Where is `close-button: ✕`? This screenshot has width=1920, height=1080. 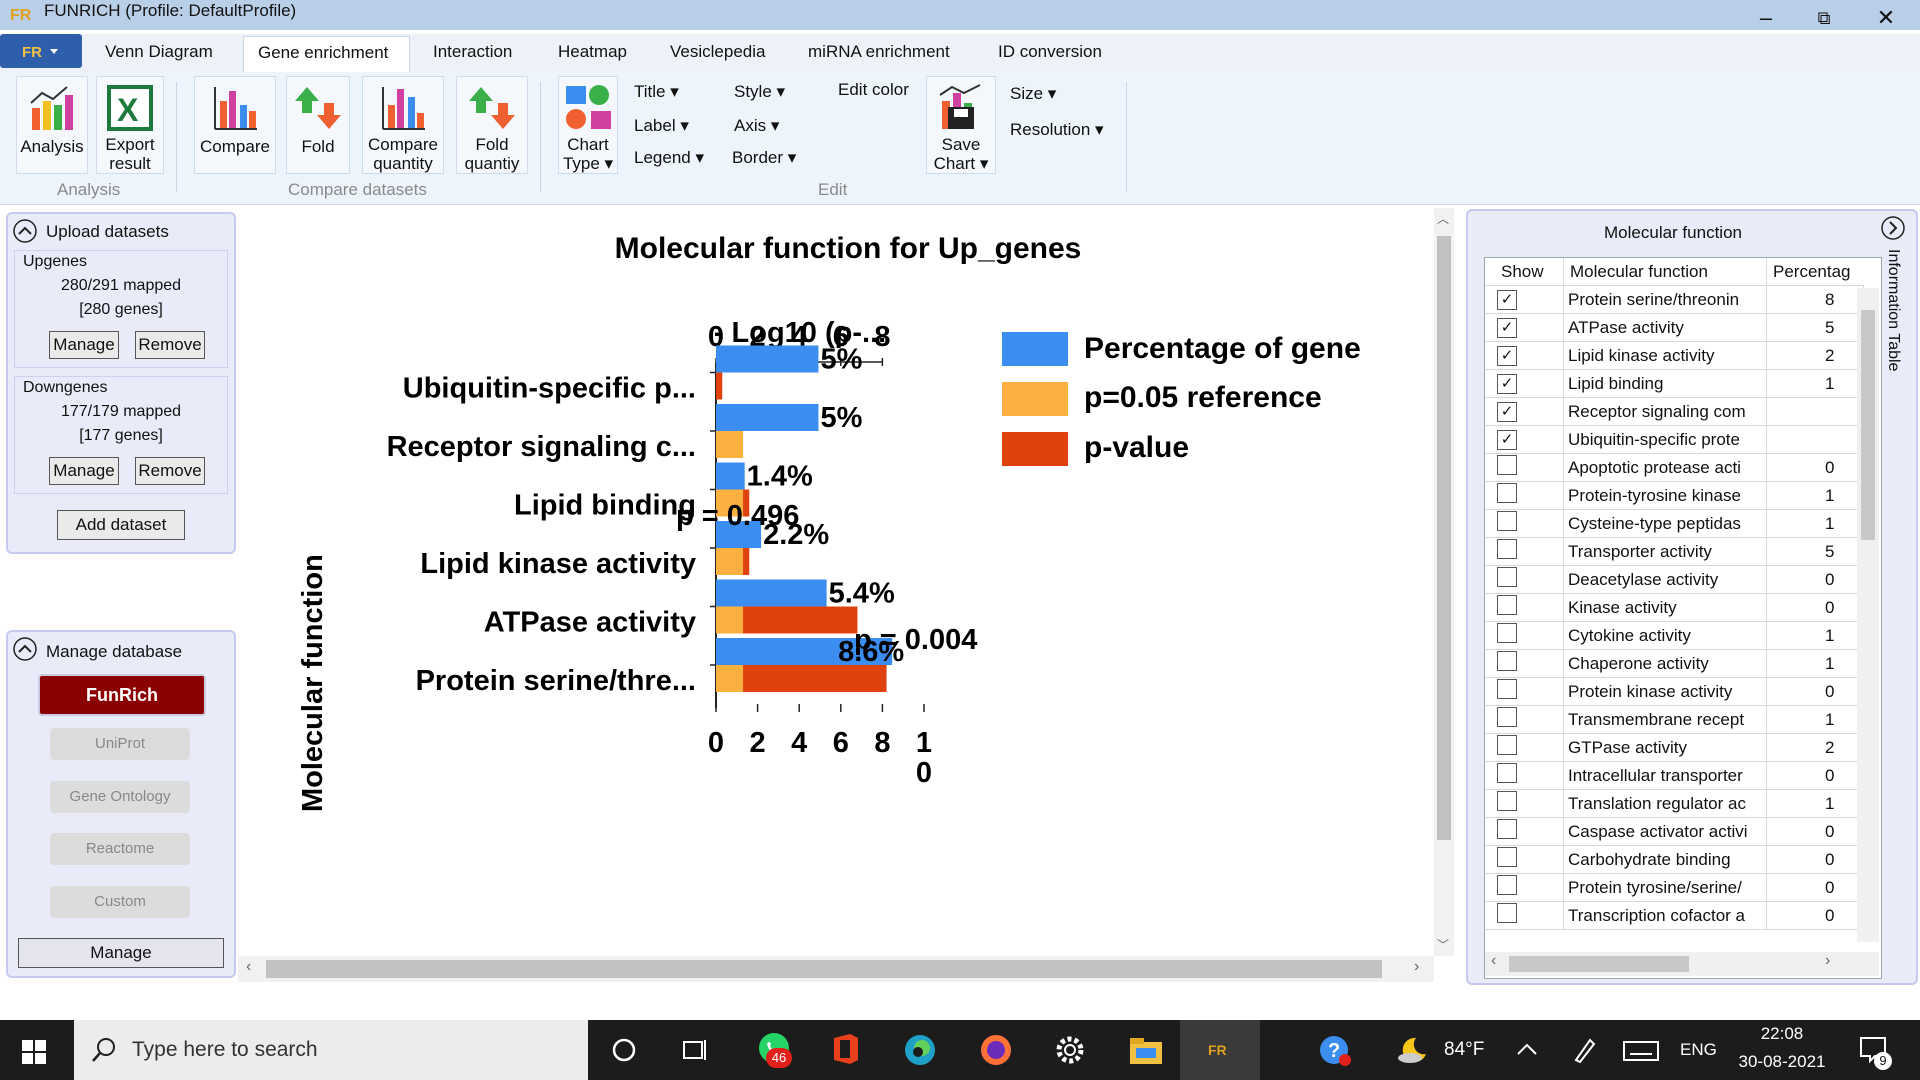 close-button: ✕ is located at coordinates (1886, 17).